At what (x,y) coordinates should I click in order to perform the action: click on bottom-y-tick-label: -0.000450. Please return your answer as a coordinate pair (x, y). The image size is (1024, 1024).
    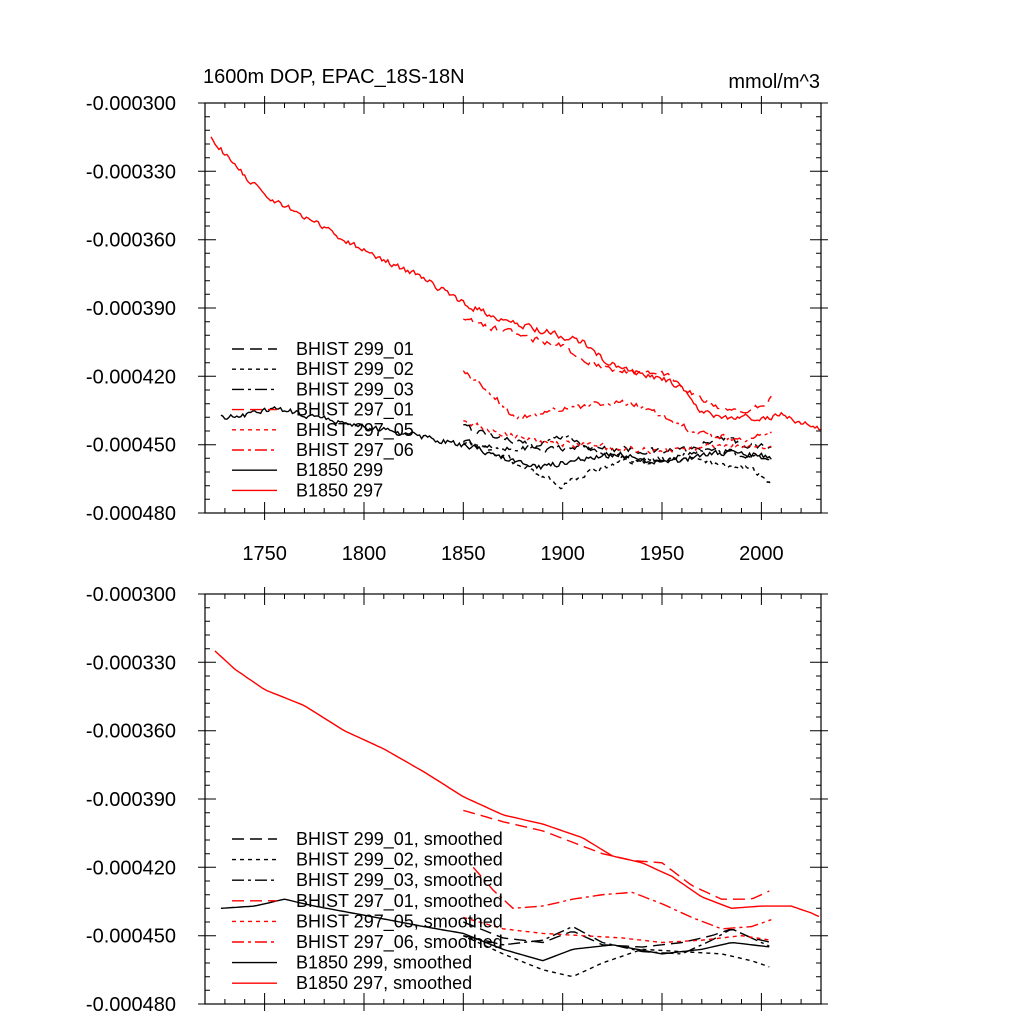
    Looking at the image, I should click on (131, 937).